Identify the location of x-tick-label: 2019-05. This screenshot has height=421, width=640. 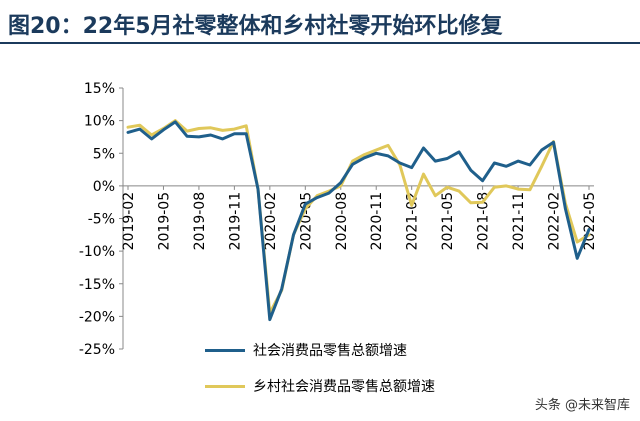
(164, 221).